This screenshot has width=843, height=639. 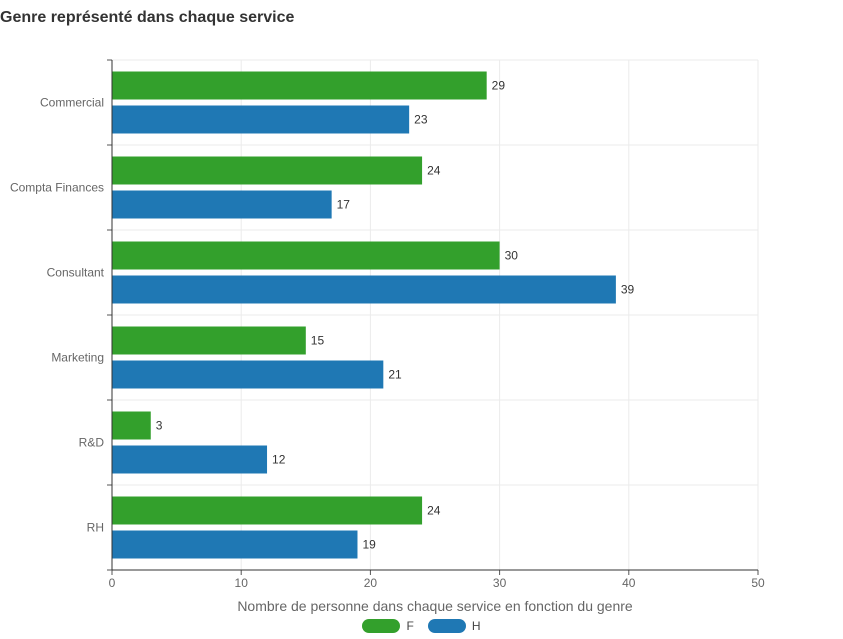 I want to click on legend-item-h: H, so click(x=454, y=626).